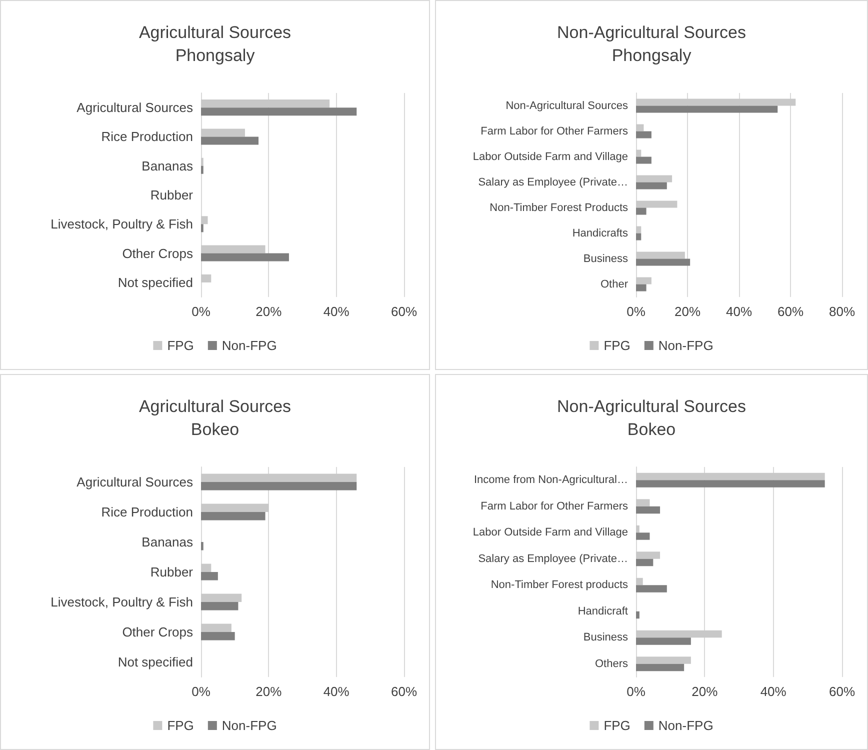  I want to click on x-tick-label: 80%, so click(842, 311).